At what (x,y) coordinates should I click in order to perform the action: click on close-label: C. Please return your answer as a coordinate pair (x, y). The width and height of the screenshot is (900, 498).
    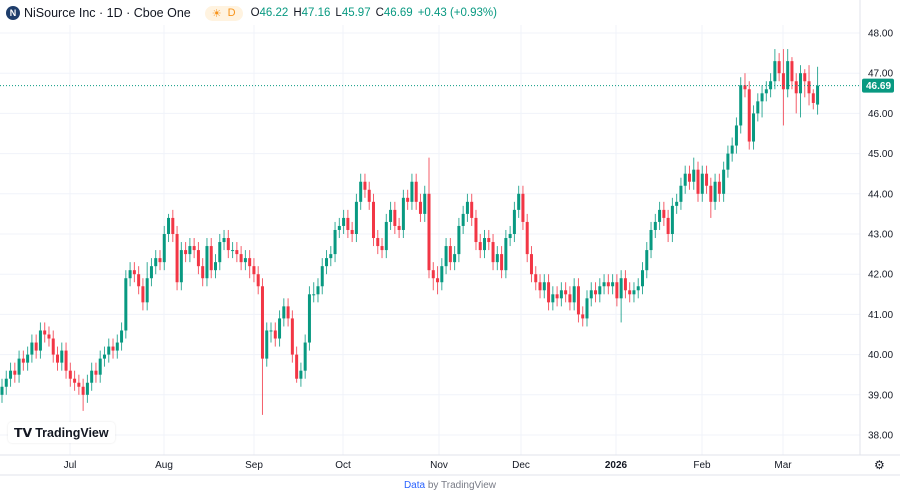
    Looking at the image, I should click on (379, 13).